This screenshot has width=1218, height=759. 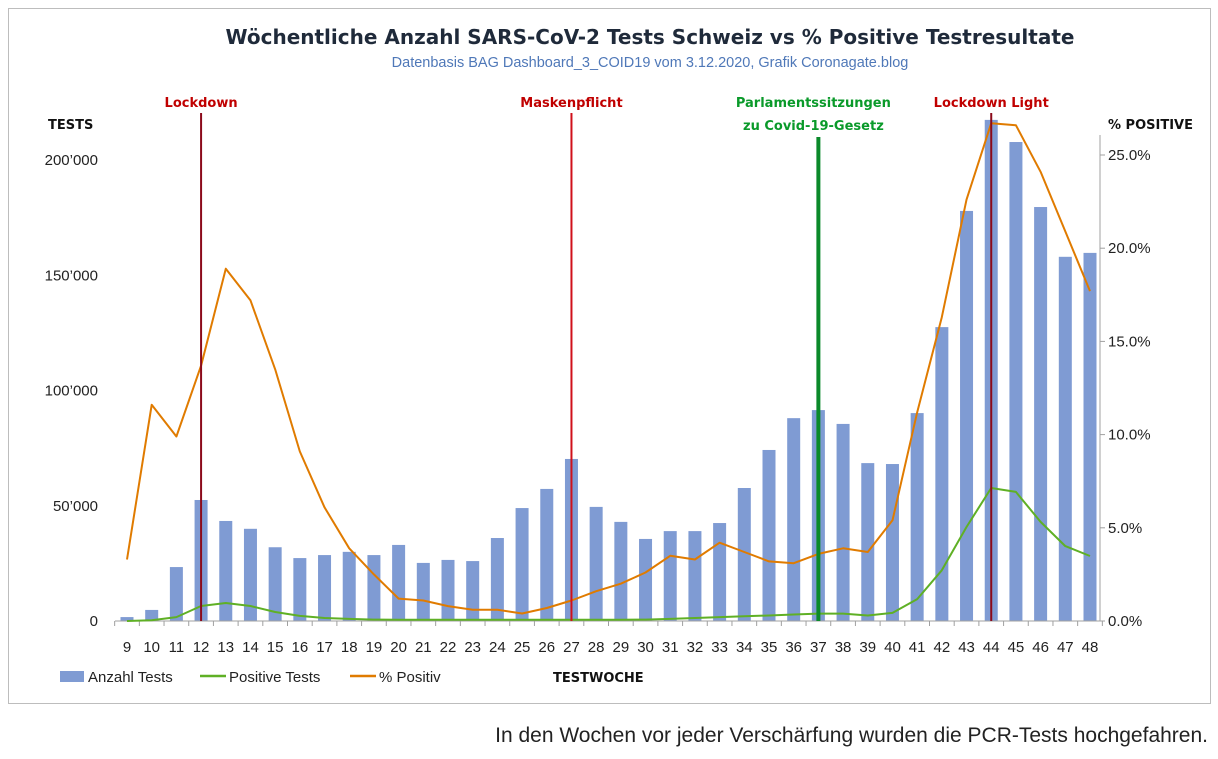 What do you see at coordinates (423, 647) in the screenshot?
I see `x-tick-label: 21` at bounding box center [423, 647].